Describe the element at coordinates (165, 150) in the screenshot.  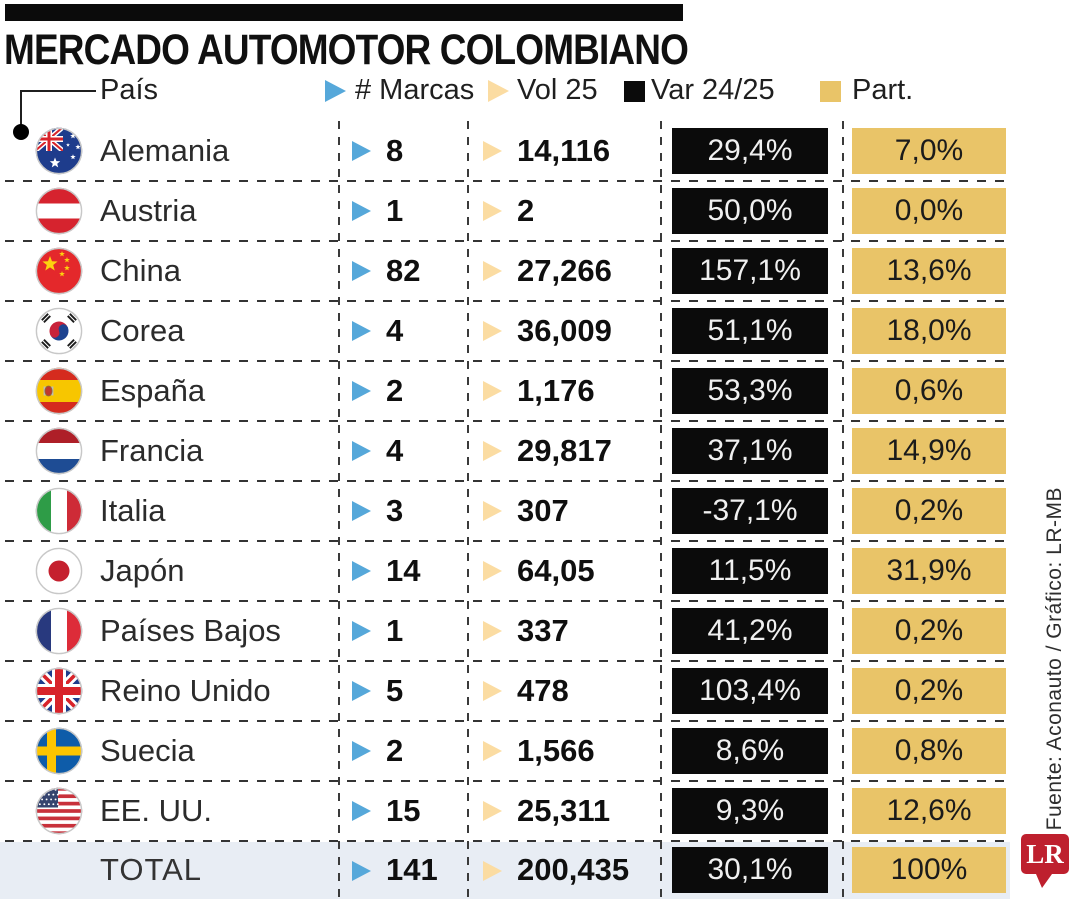
I see `country-label: Alemania` at that location.